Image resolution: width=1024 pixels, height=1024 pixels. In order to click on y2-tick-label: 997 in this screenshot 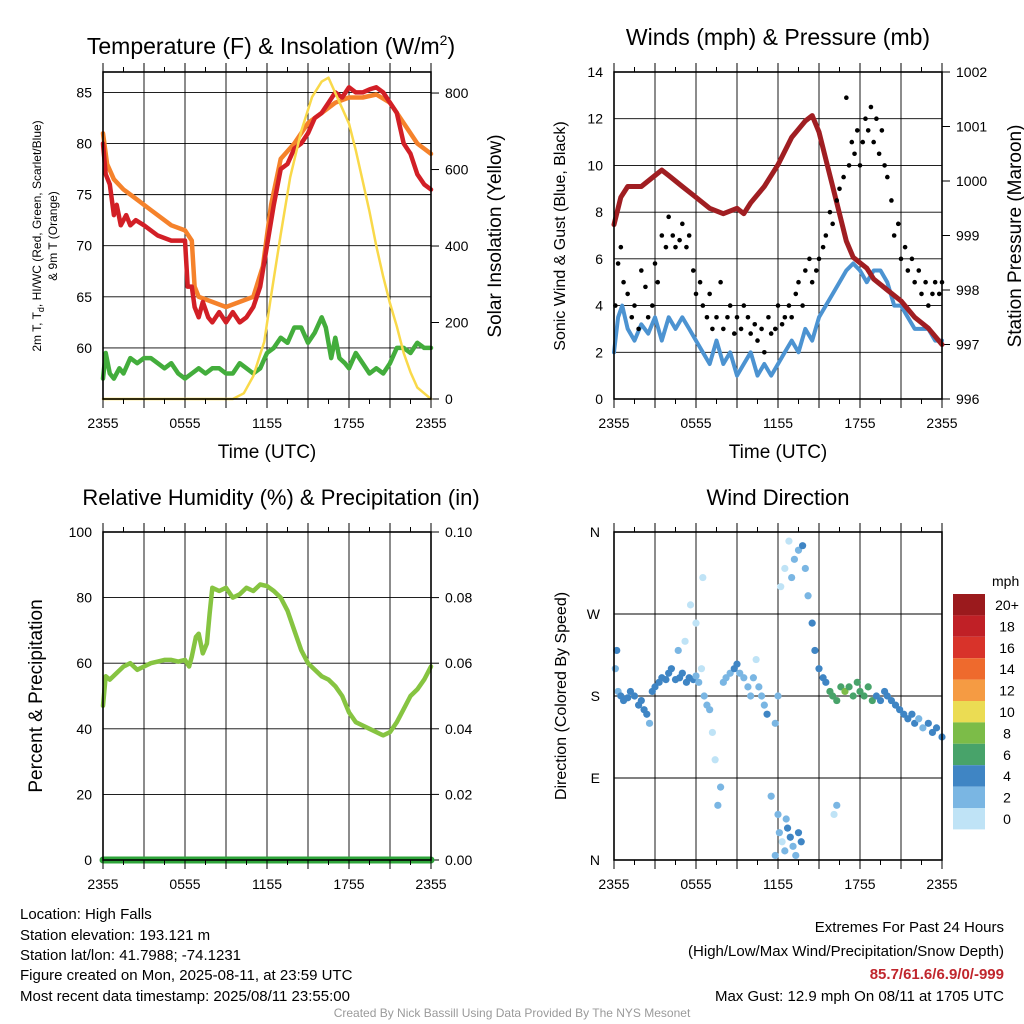, I will do `click(968, 345)`.